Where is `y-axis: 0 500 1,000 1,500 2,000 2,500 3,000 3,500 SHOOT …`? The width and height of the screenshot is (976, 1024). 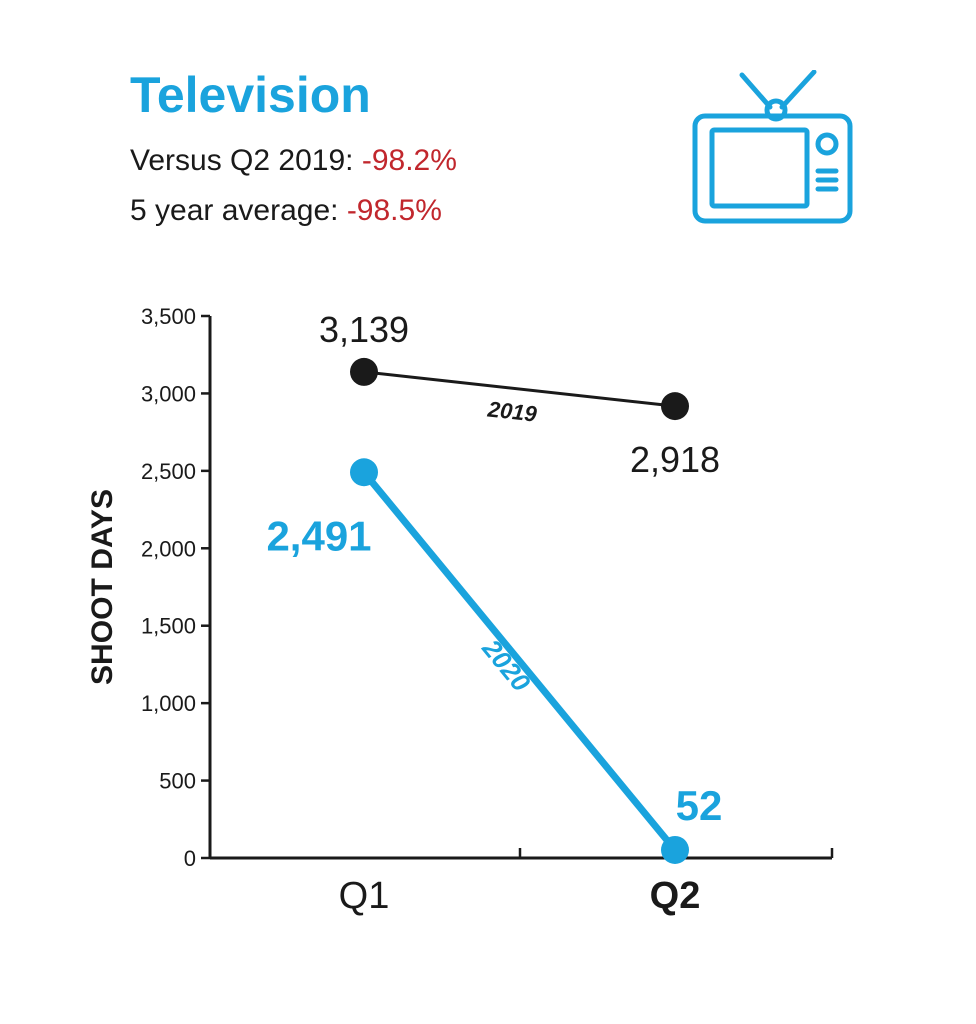 y-axis: 0 500 1,000 1,500 2,000 2,500 3,000 3,500 SHOOT … is located at coordinates (149, 587).